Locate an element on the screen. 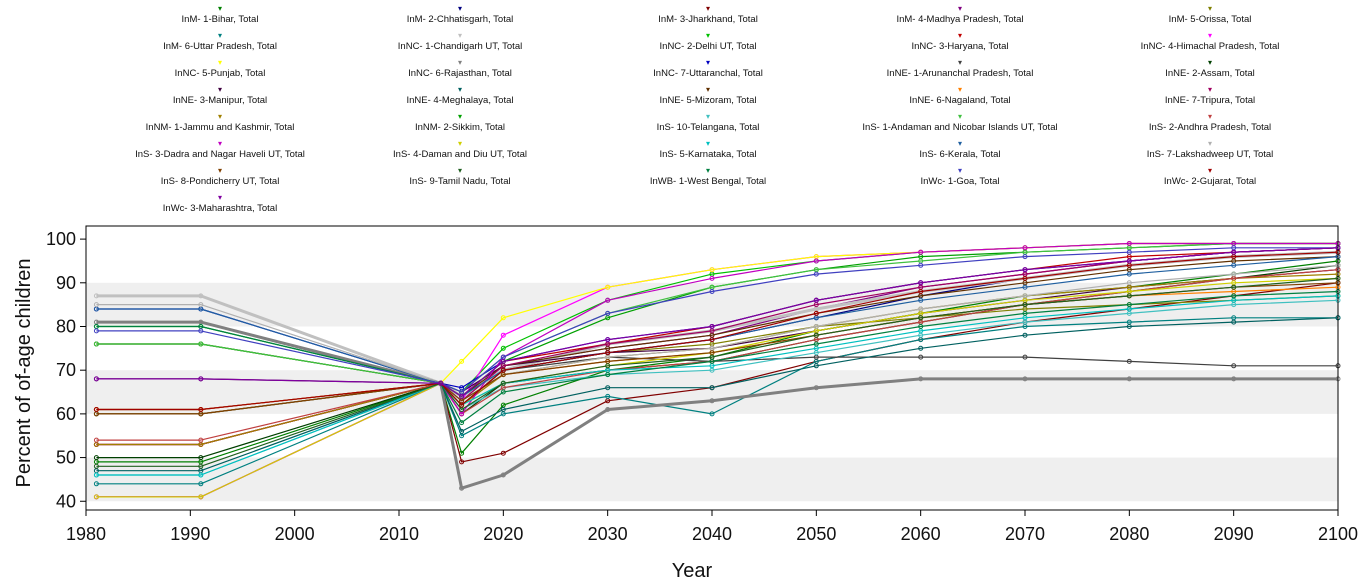 This screenshot has width=1372, height=580. legend-item: ▾ InWB- 1-West Bengal, Total is located at coordinates (708, 176).